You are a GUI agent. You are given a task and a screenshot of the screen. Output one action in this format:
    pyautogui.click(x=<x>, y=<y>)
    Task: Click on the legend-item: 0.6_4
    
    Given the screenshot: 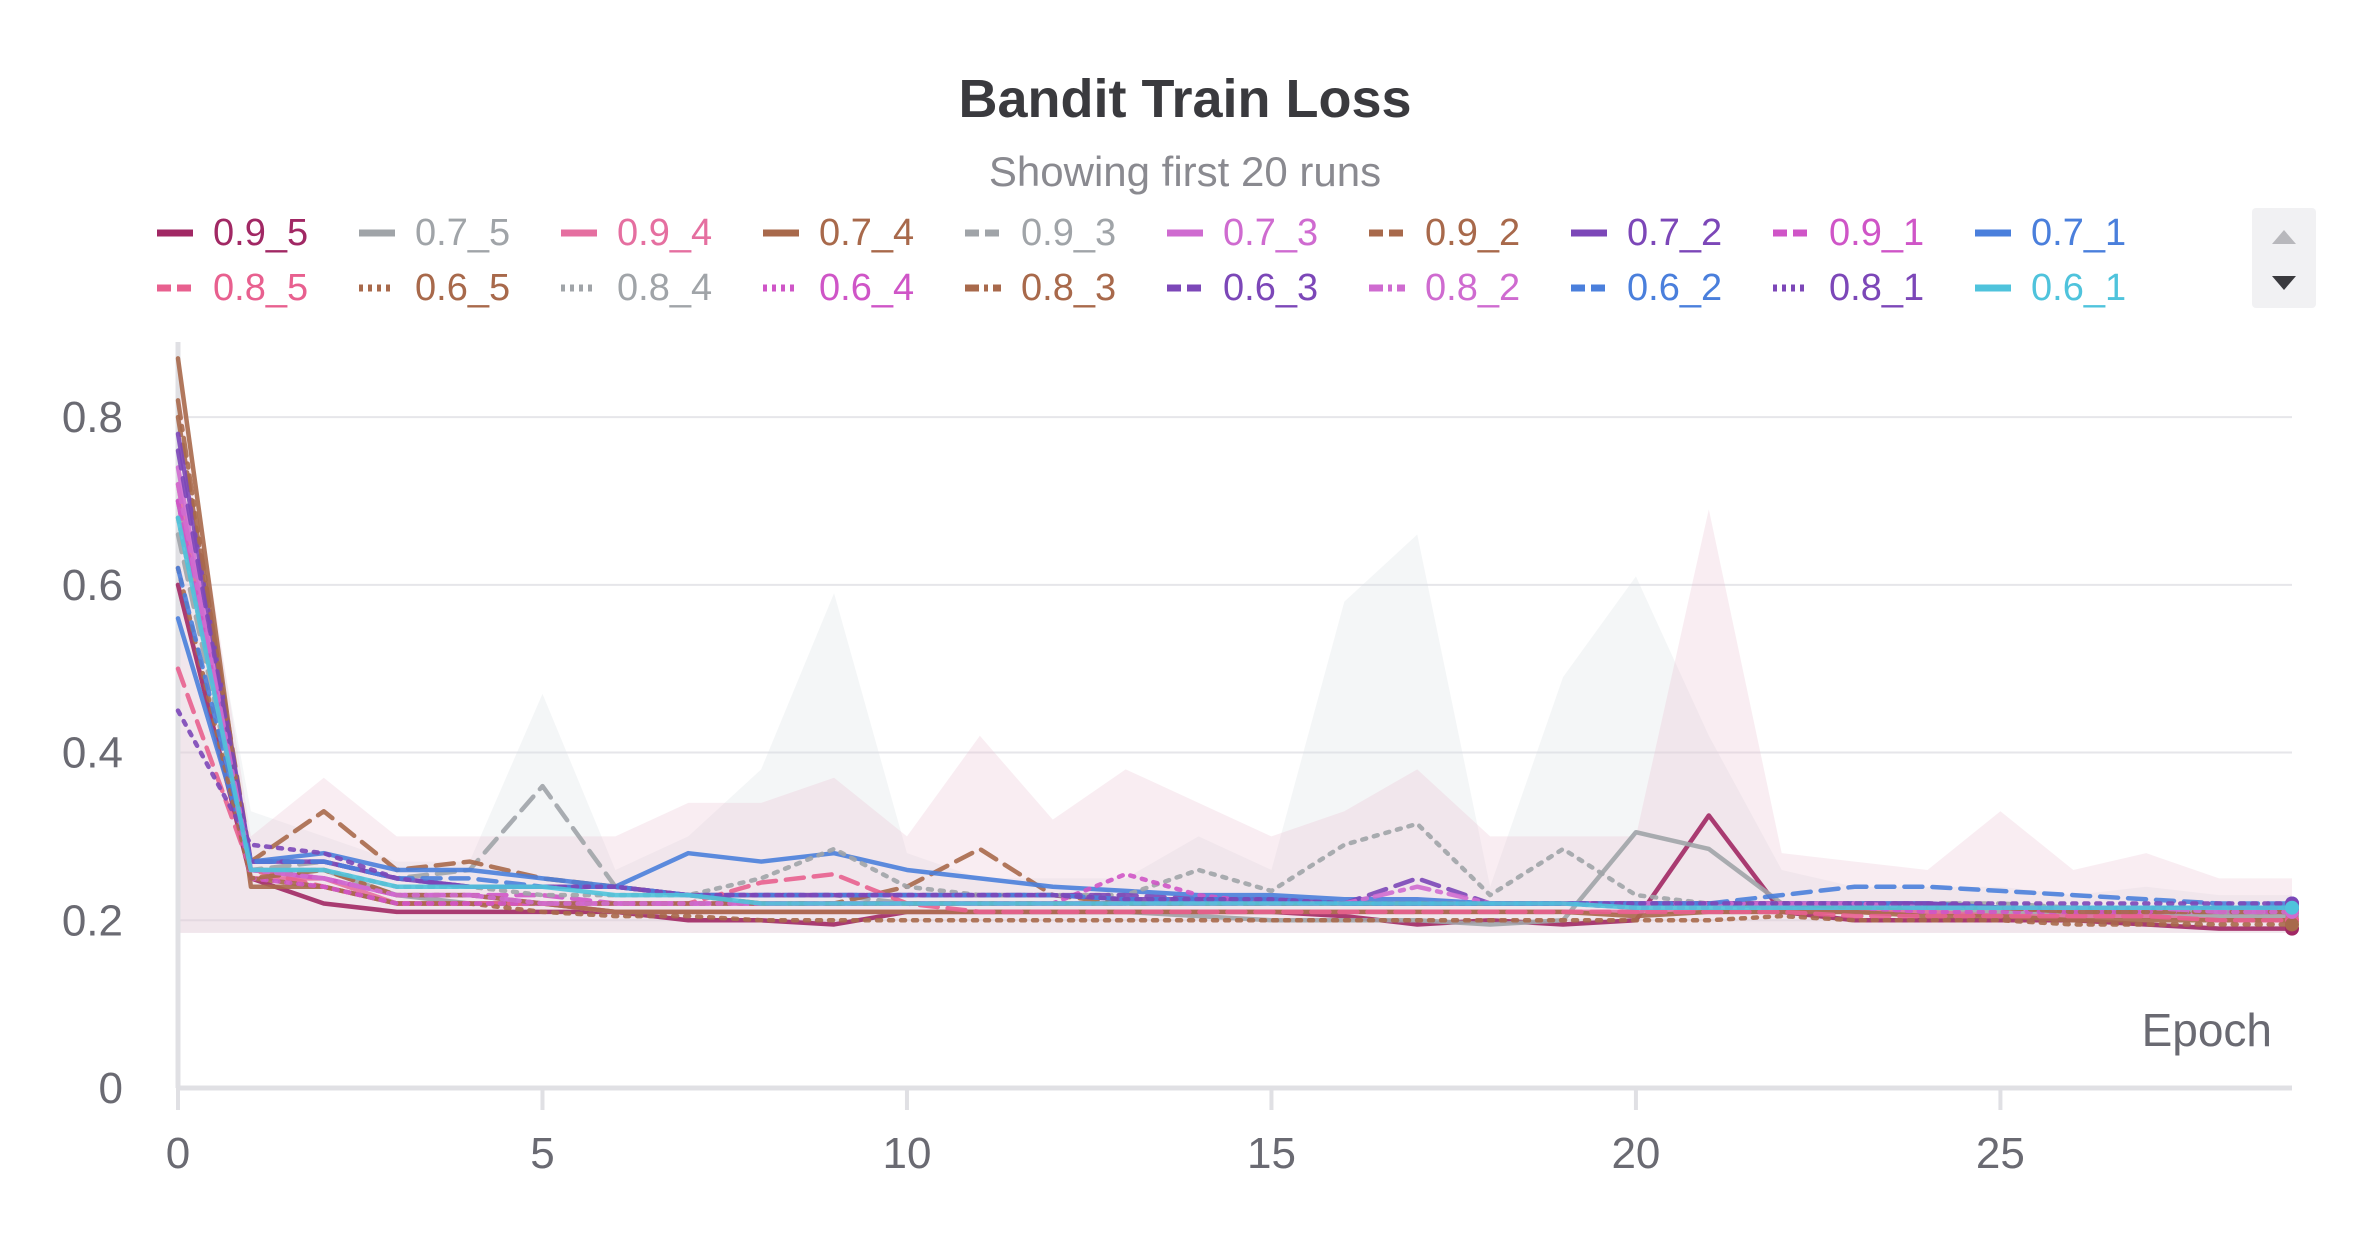 What is the action you would take?
    pyautogui.click(x=837, y=288)
    